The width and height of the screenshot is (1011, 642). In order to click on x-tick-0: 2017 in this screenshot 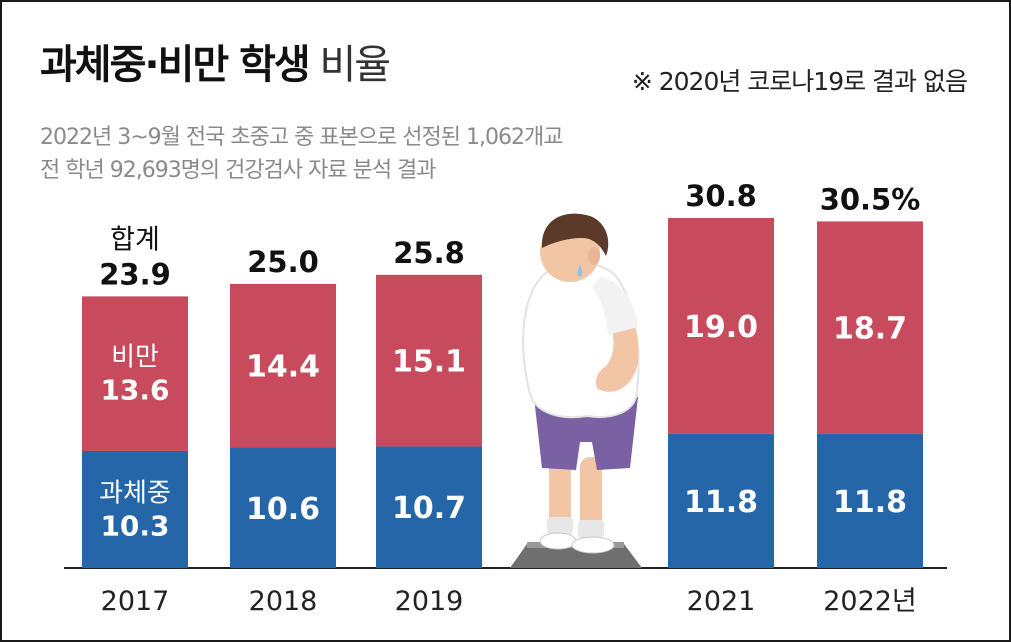, I will do `click(135, 601)`.